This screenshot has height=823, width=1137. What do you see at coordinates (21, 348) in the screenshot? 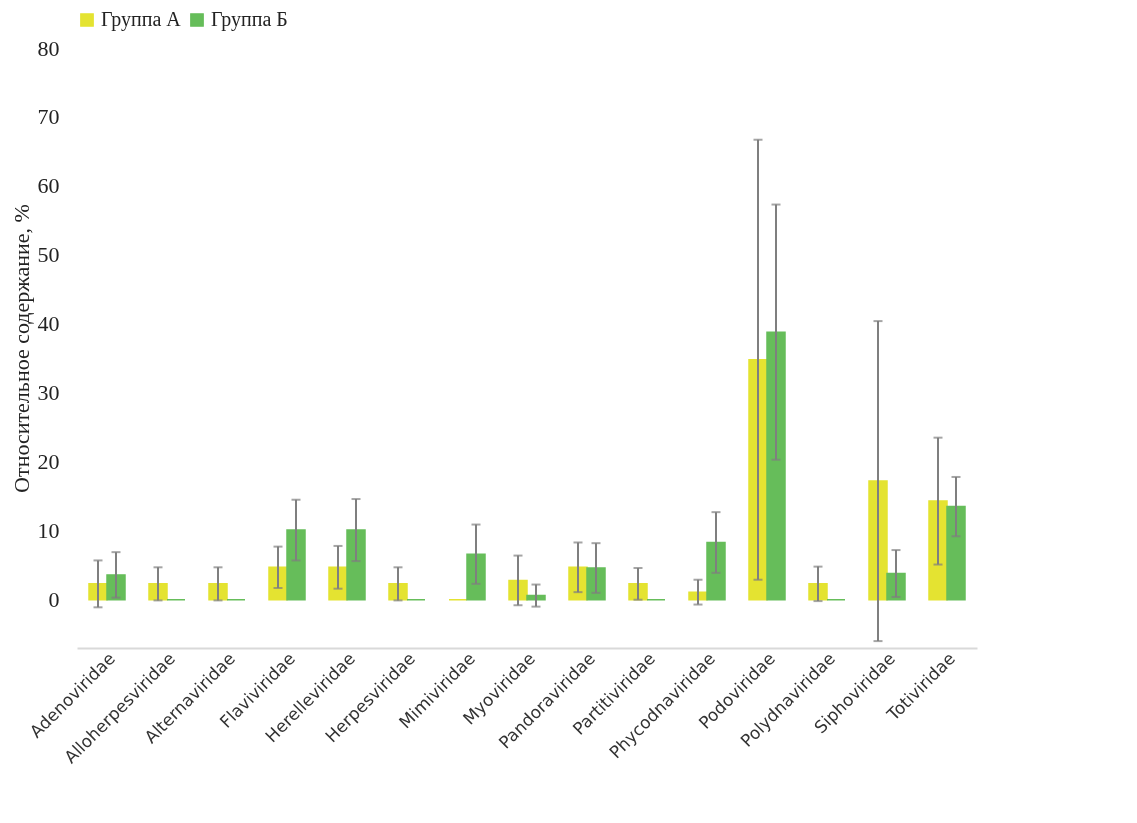
I see `y-axis-title: Относительное содержание, %` at bounding box center [21, 348].